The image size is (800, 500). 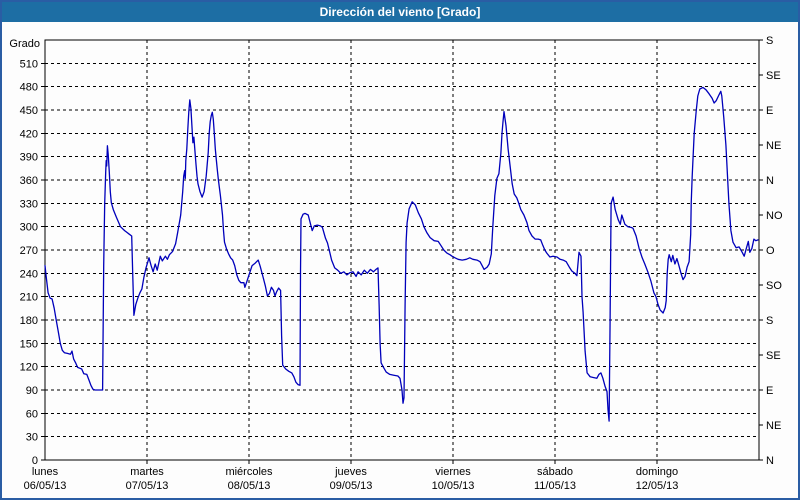 I want to click on x-axis-day-label: viernes, so click(x=453, y=472).